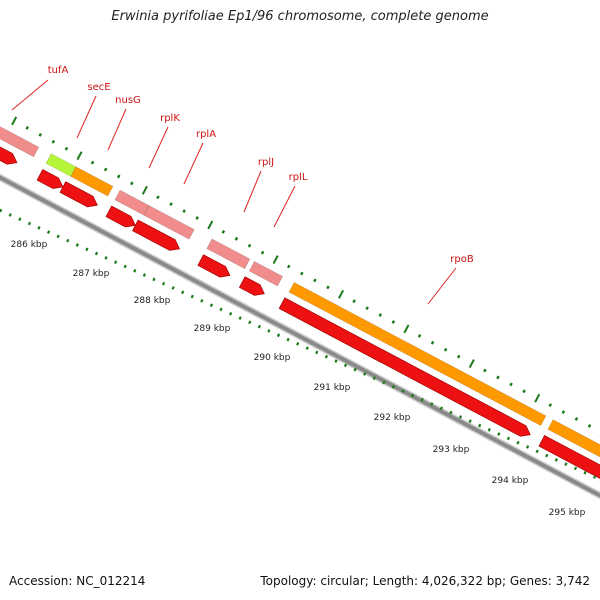 The height and width of the screenshot is (600, 600). What do you see at coordinates (152, 301) in the screenshot?
I see `scale-label-288-kbp: 288 kbp` at bounding box center [152, 301].